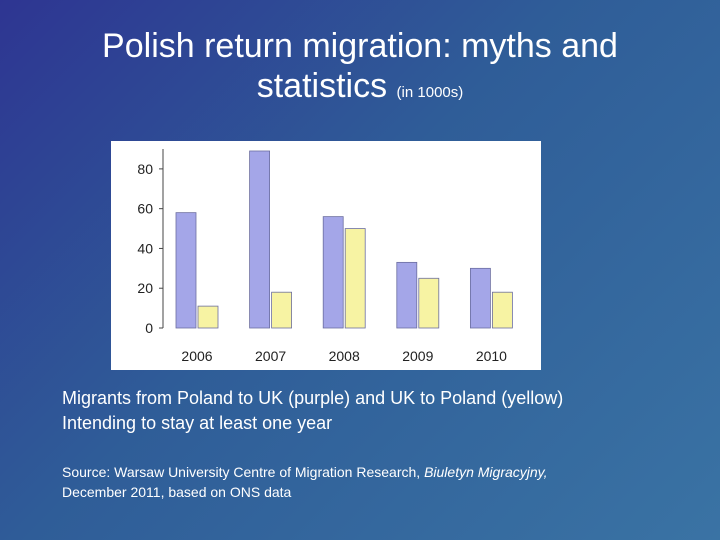  What do you see at coordinates (417, 356) in the screenshot?
I see `x-tick-label: 2009` at bounding box center [417, 356].